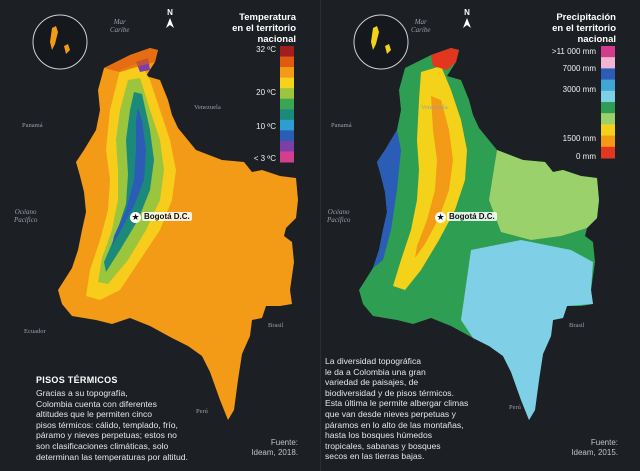 The width and height of the screenshot is (640, 471). I want to click on temperature-legend-bar, so click(287, 104).